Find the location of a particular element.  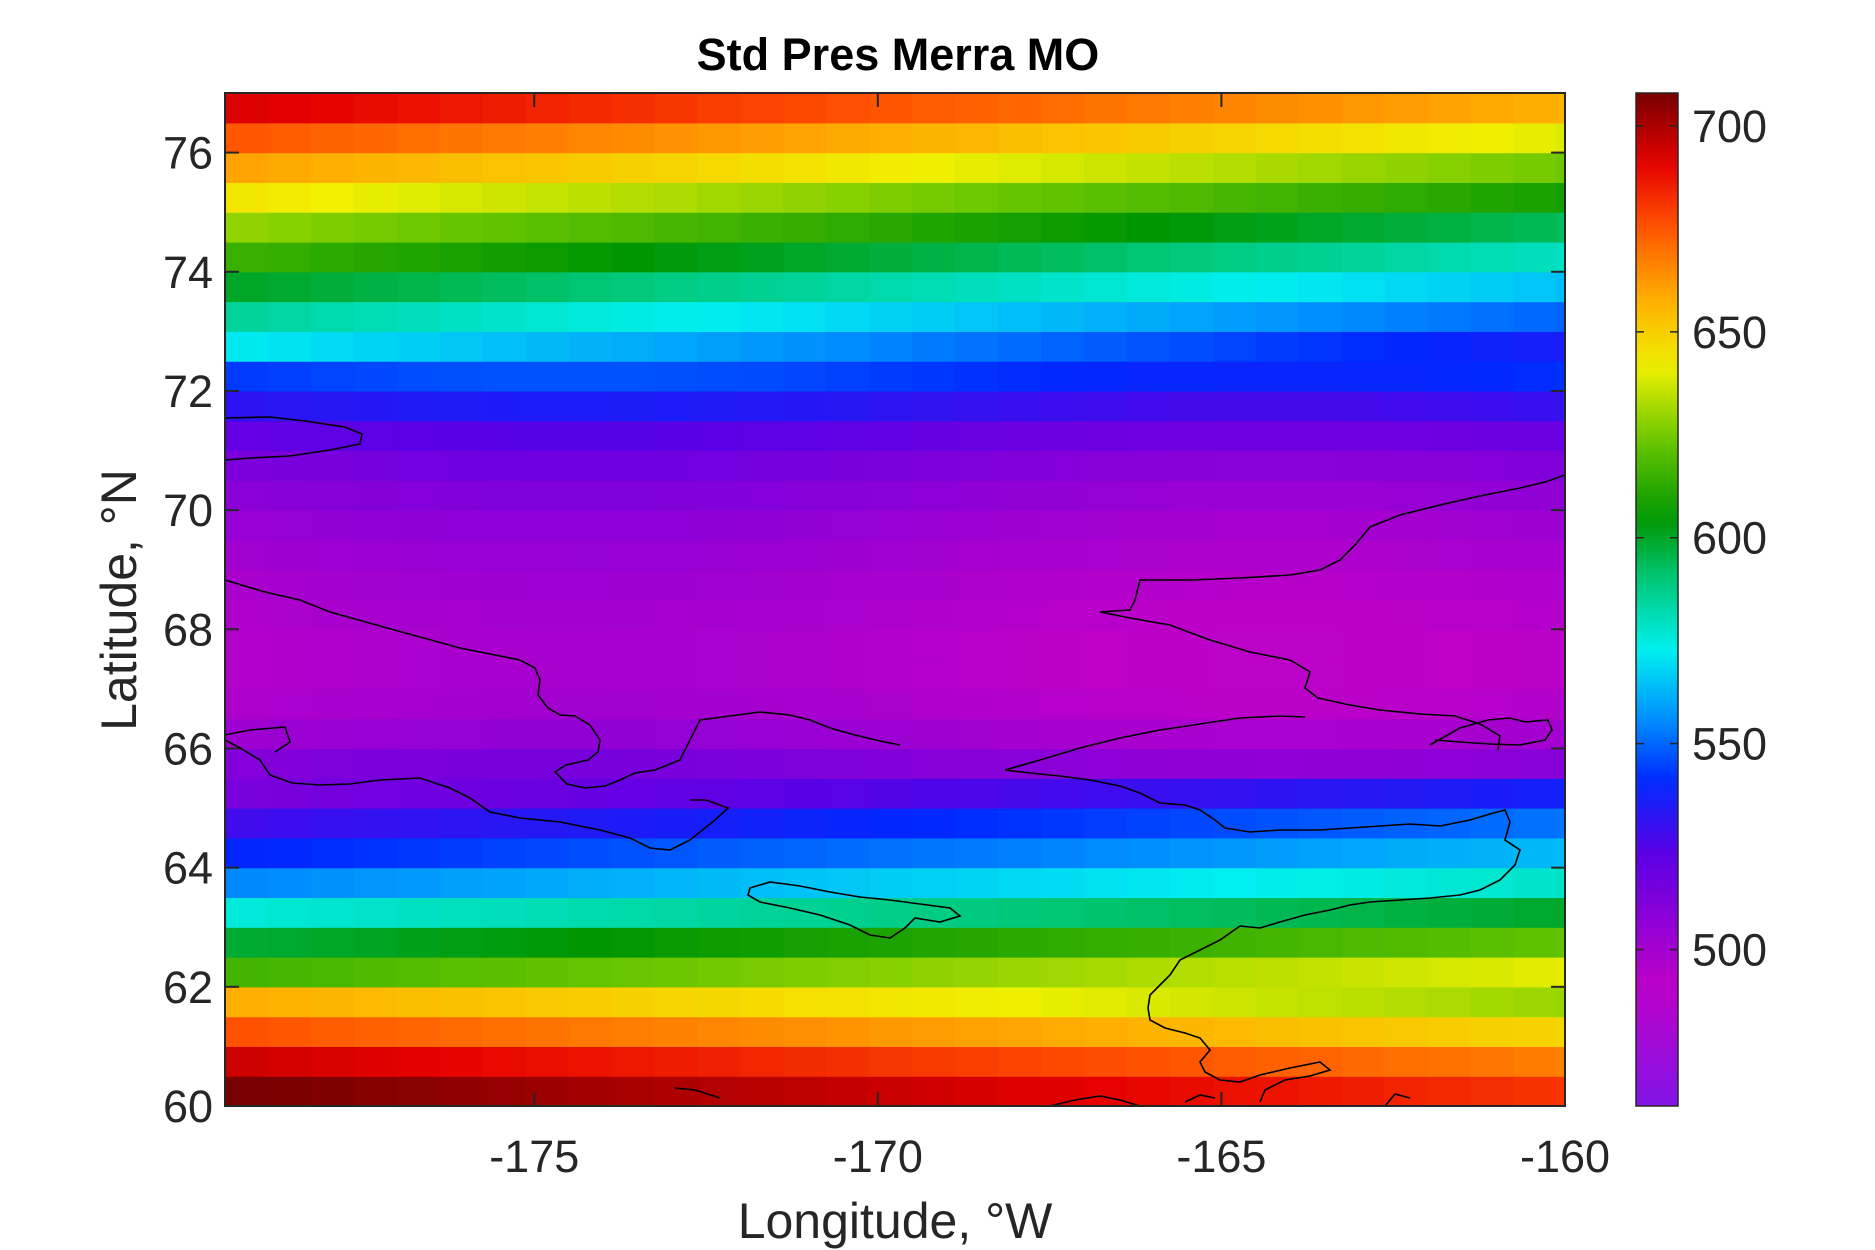

colorbar-tick-label: 600 is located at coordinates (1729, 538).